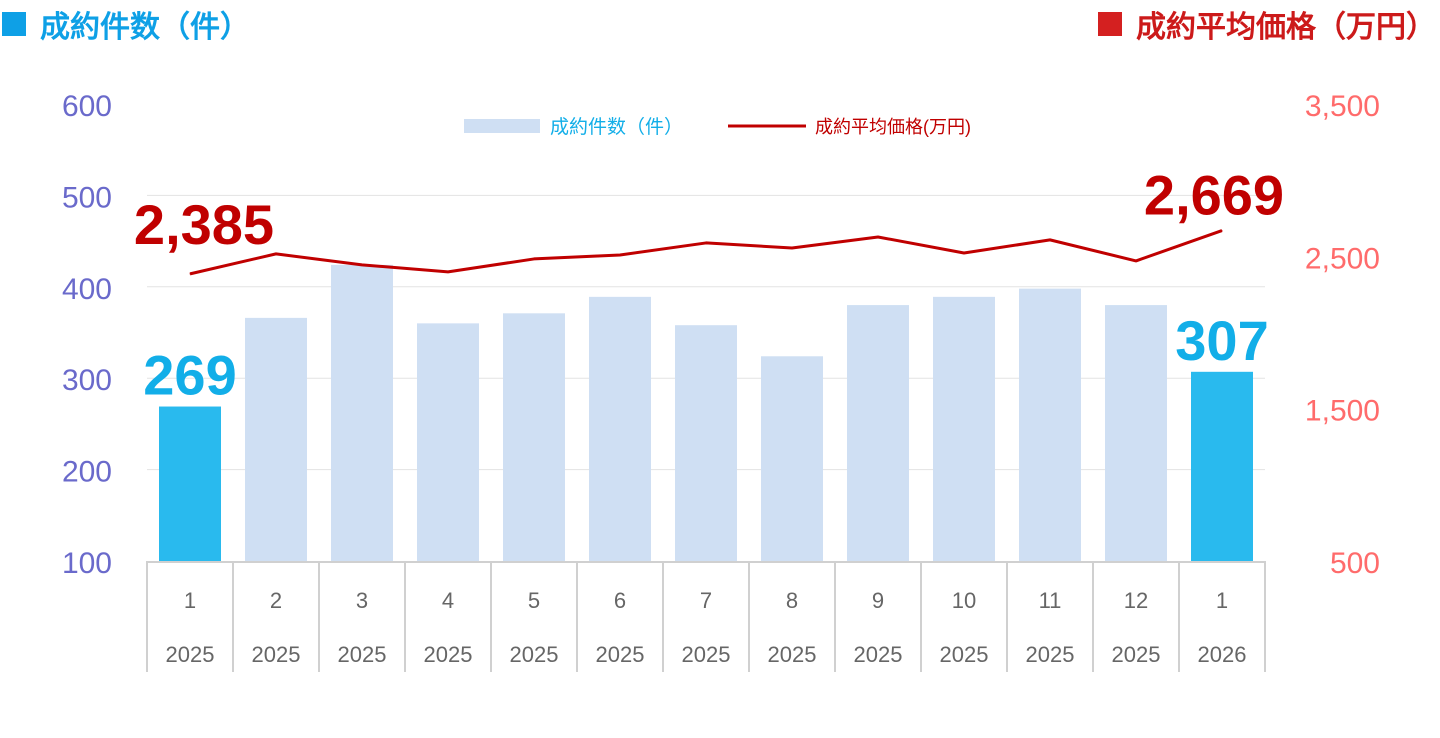 This screenshot has height=738, width=1440. What do you see at coordinates (534, 600) in the screenshot?
I see `x-tick-month: 5` at bounding box center [534, 600].